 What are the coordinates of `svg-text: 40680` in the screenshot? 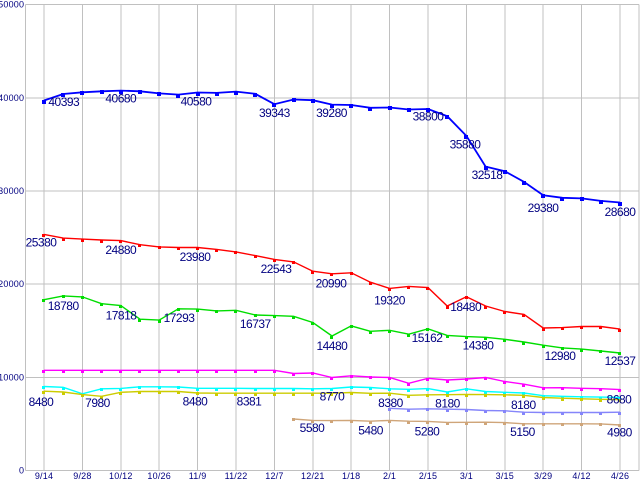 It's located at (121, 98).